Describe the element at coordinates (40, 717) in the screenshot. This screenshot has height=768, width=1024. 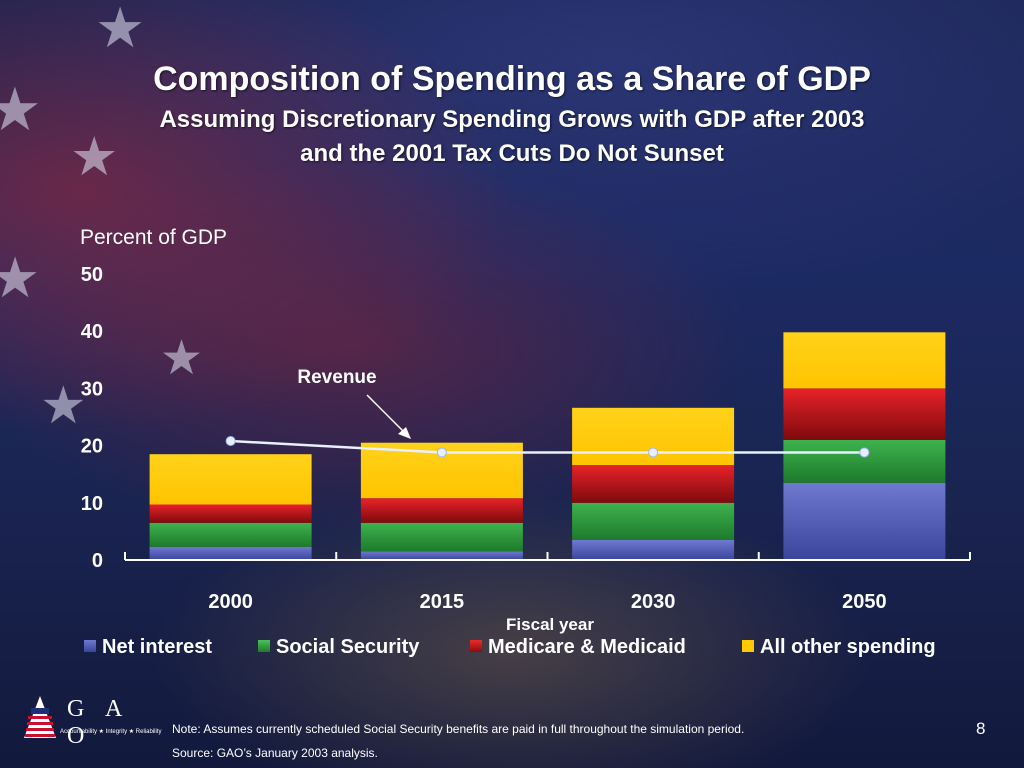
I see `gao-logo-emblem-icon` at that location.